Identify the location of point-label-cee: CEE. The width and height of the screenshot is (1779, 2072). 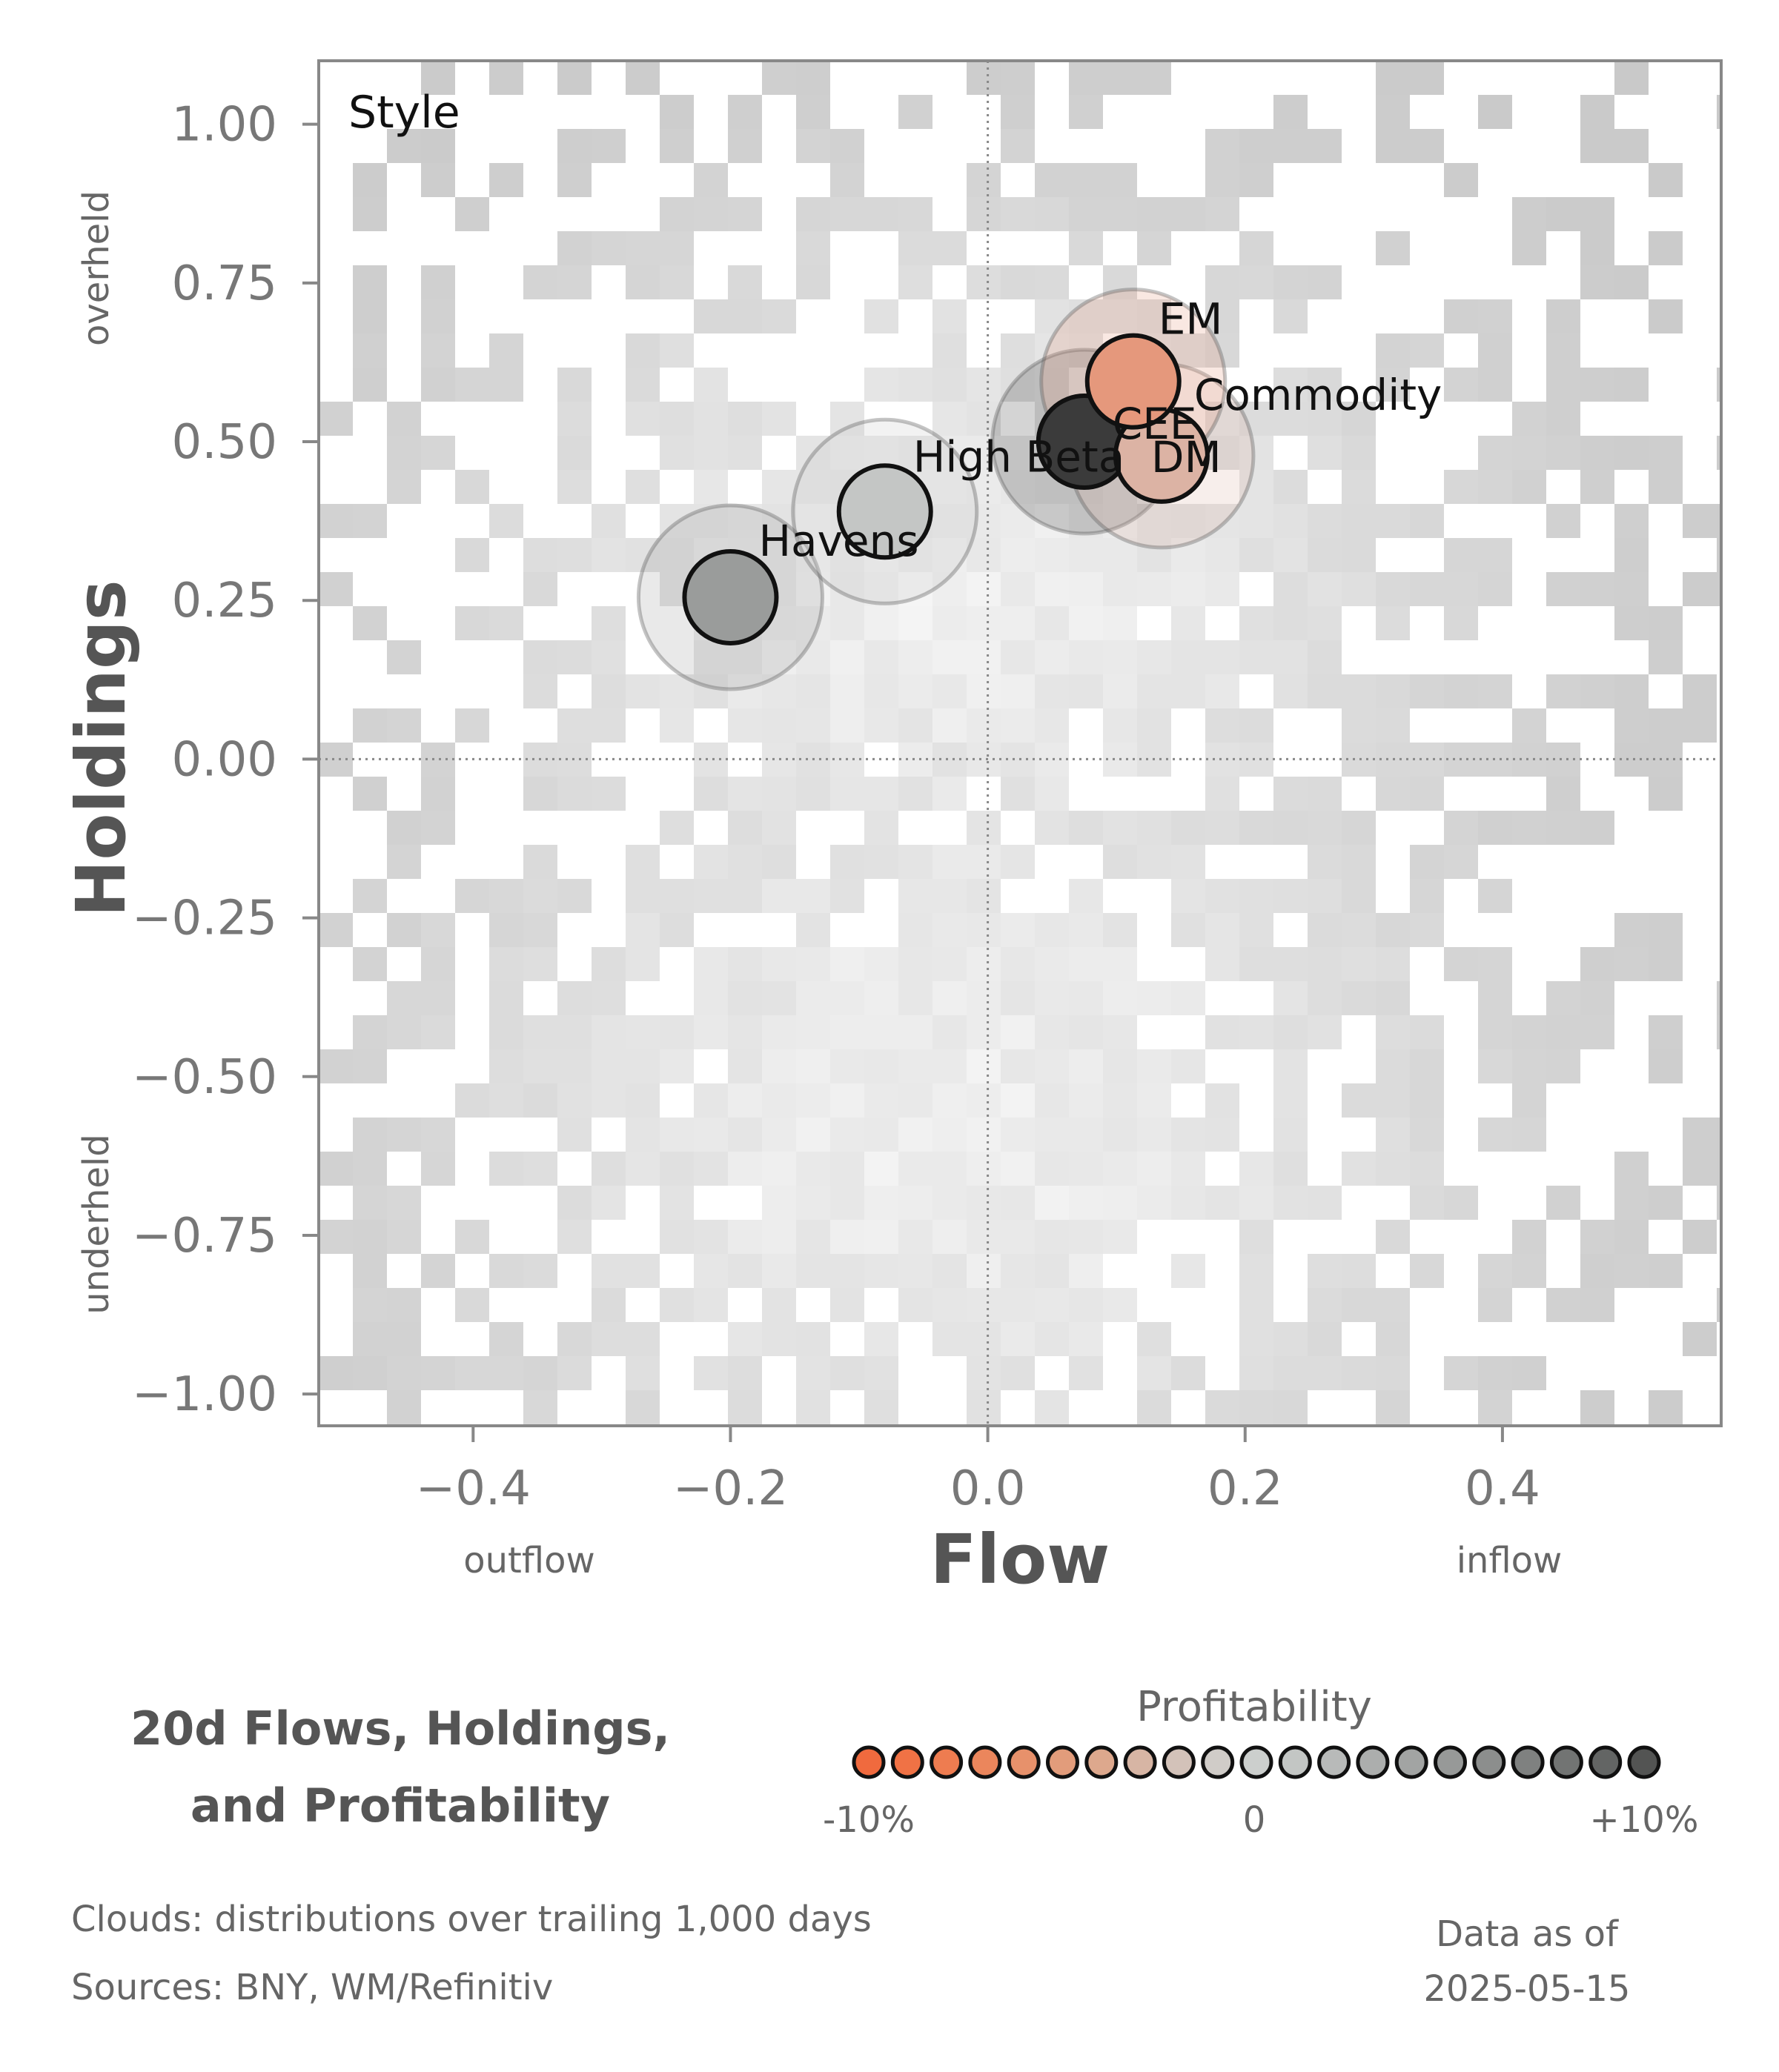
(1155, 424).